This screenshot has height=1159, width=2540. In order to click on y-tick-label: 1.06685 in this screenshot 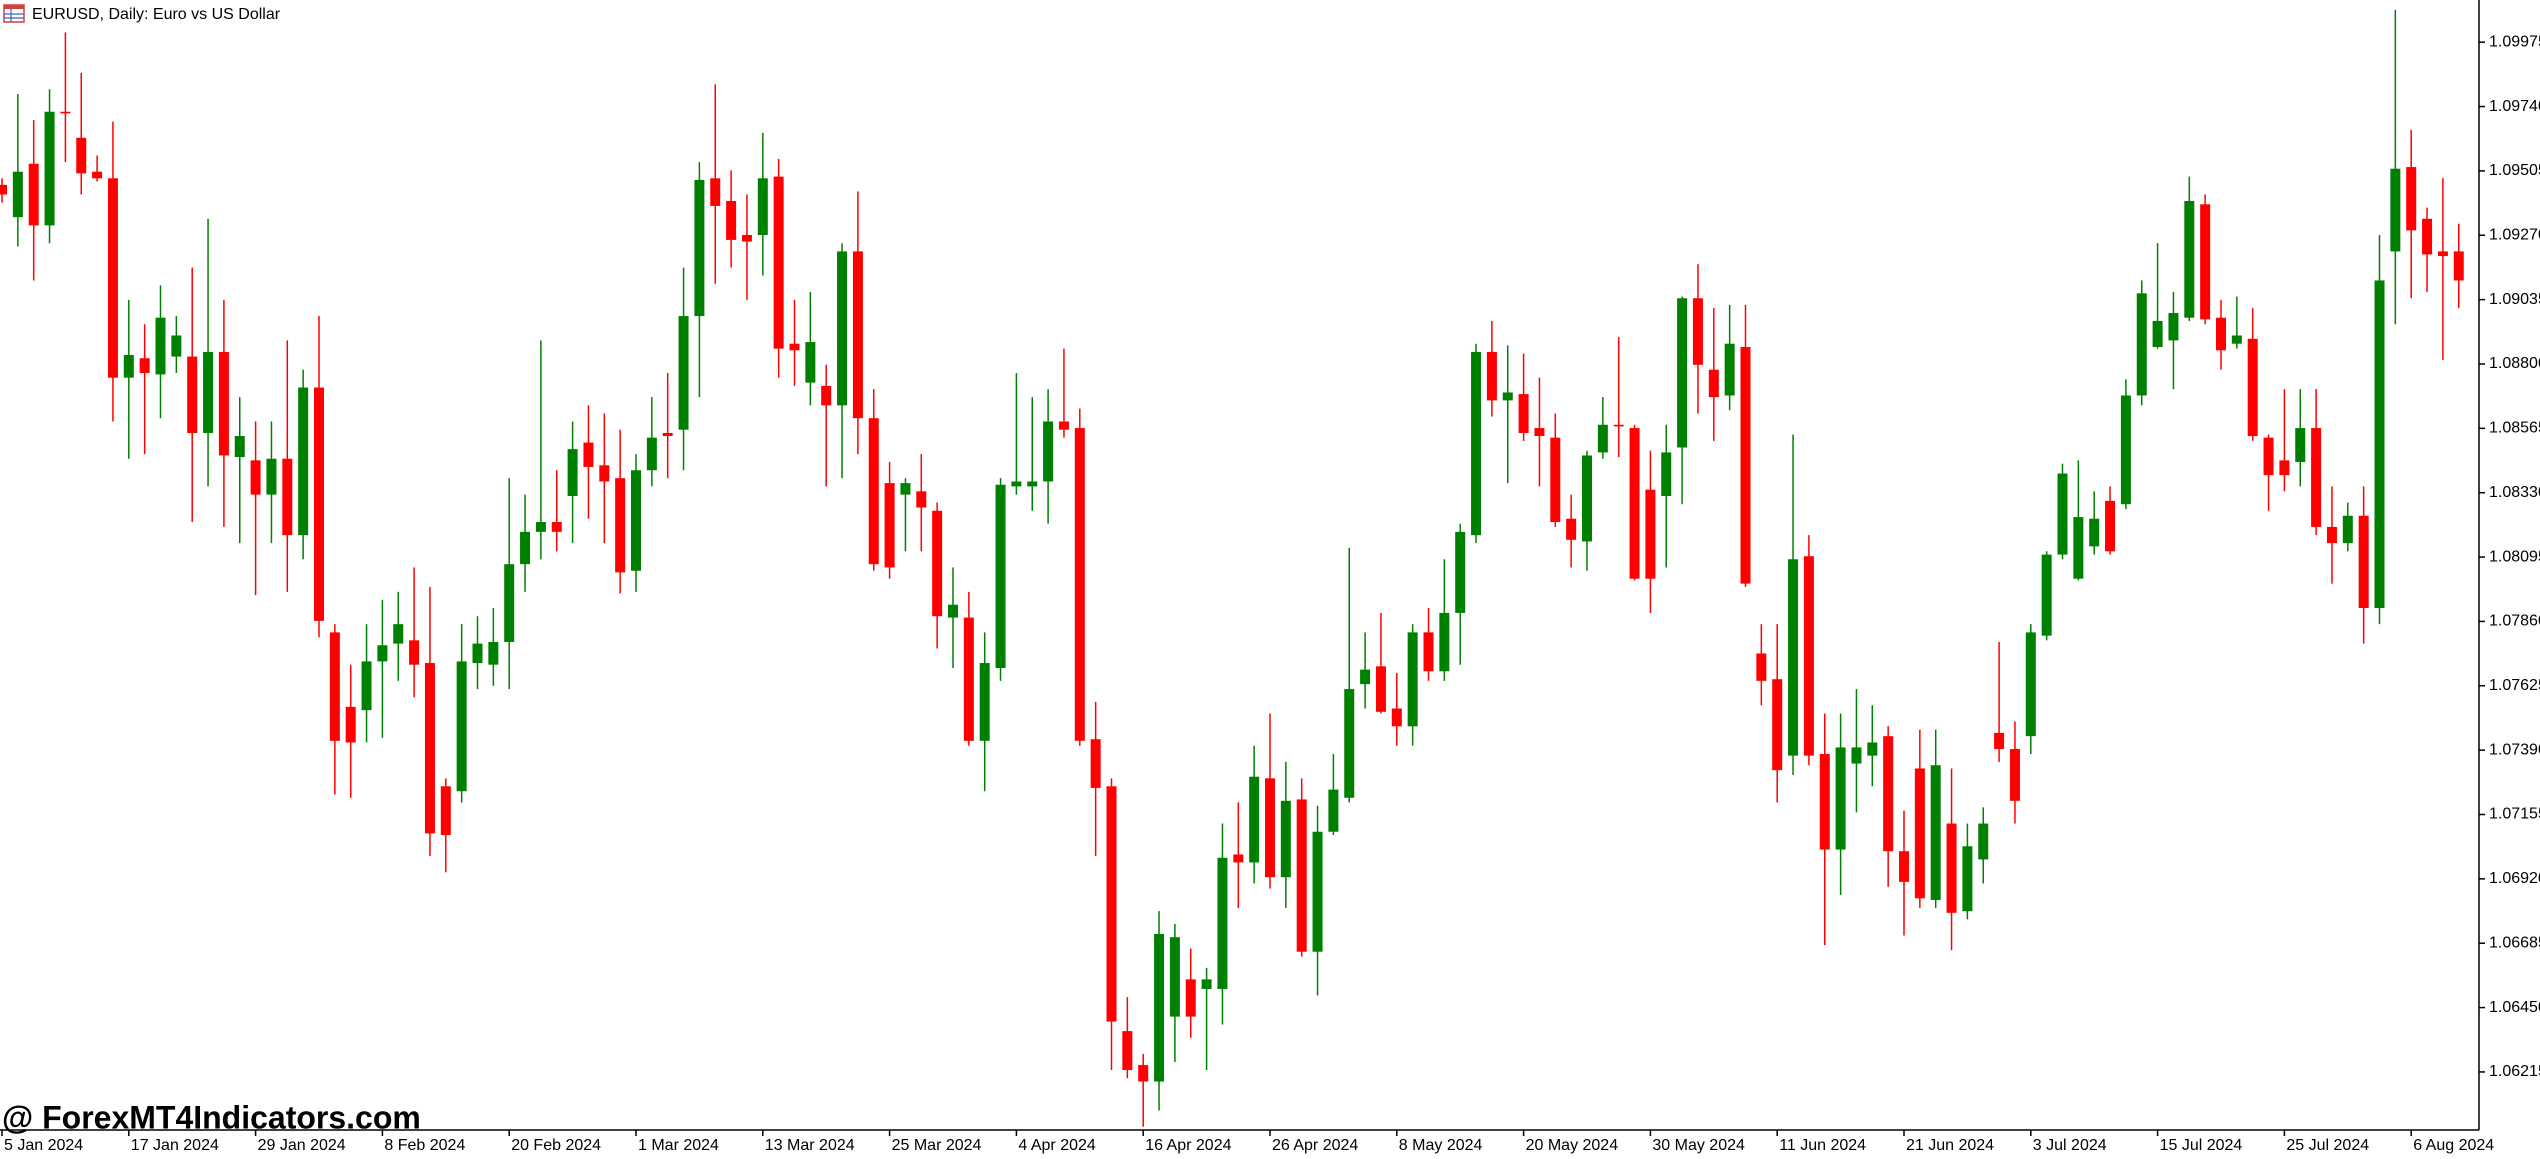, I will do `click(2514, 942)`.